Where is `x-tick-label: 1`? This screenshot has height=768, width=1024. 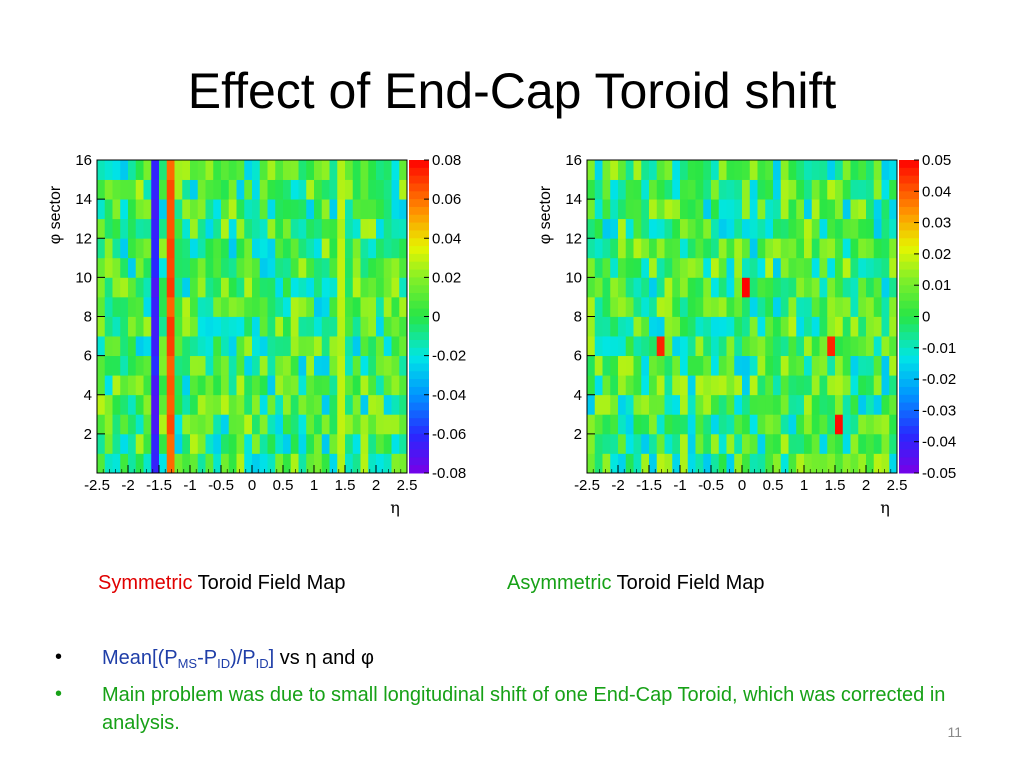 x-tick-label: 1 is located at coordinates (804, 485).